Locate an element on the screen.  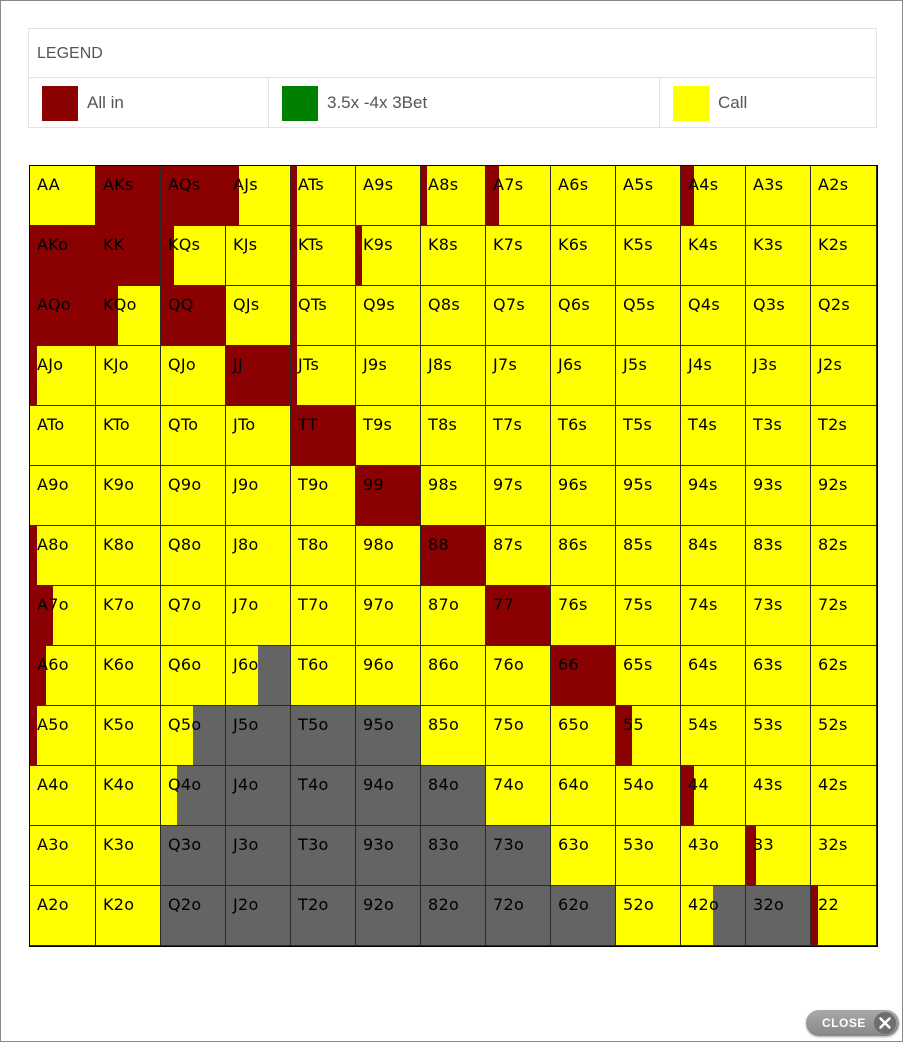
hand-label: QQ is located at coordinates (181, 304).